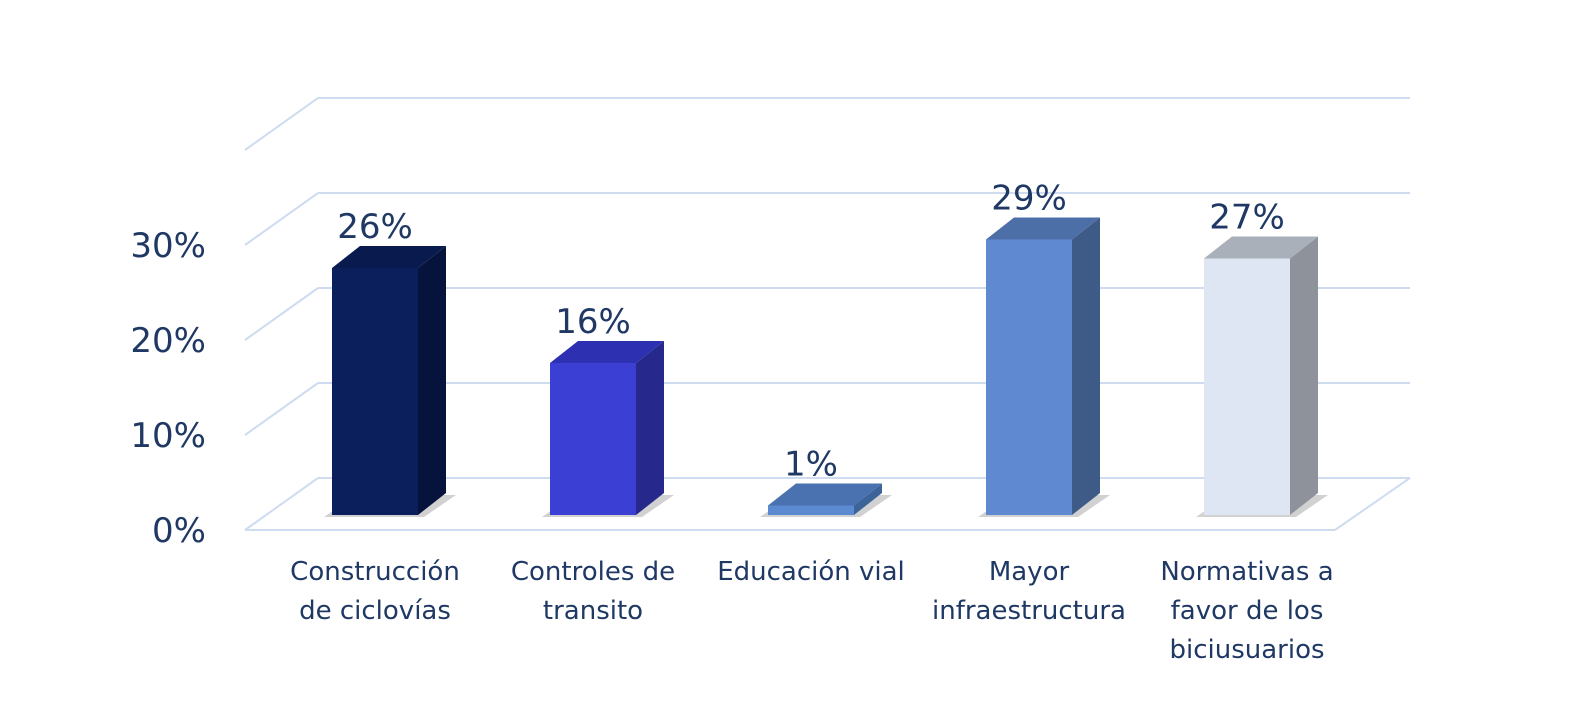 The height and width of the screenshot is (718, 1594). I want to click on data-label: 27%, so click(1247, 218).